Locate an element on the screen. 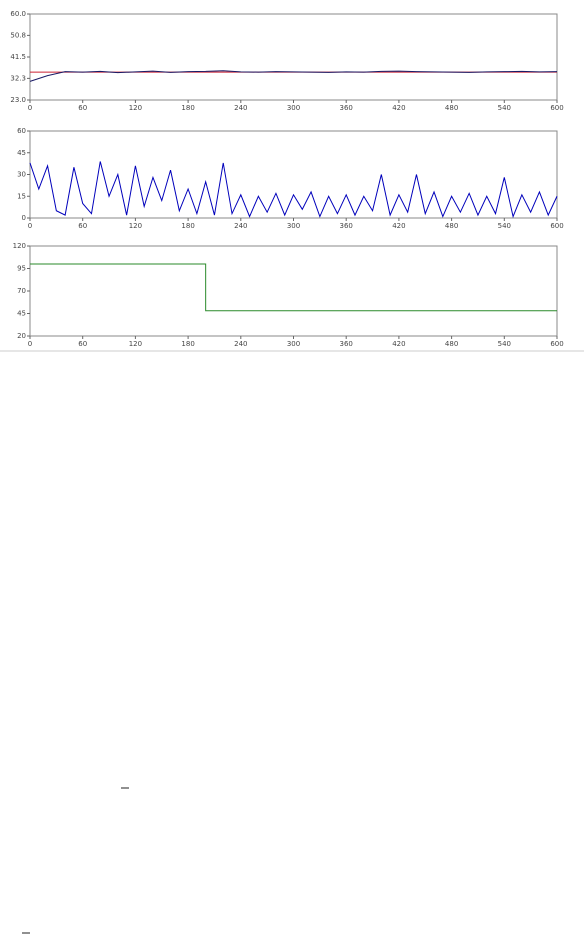 The height and width of the screenshot is (935, 584). y-tick-label: 0 is located at coordinates (24, 218).